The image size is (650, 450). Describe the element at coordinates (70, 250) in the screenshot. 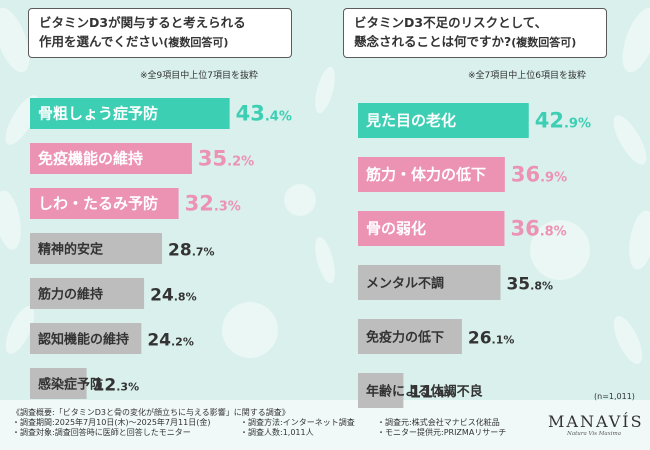

I see `left-category-label-3: 精神的安定` at that location.